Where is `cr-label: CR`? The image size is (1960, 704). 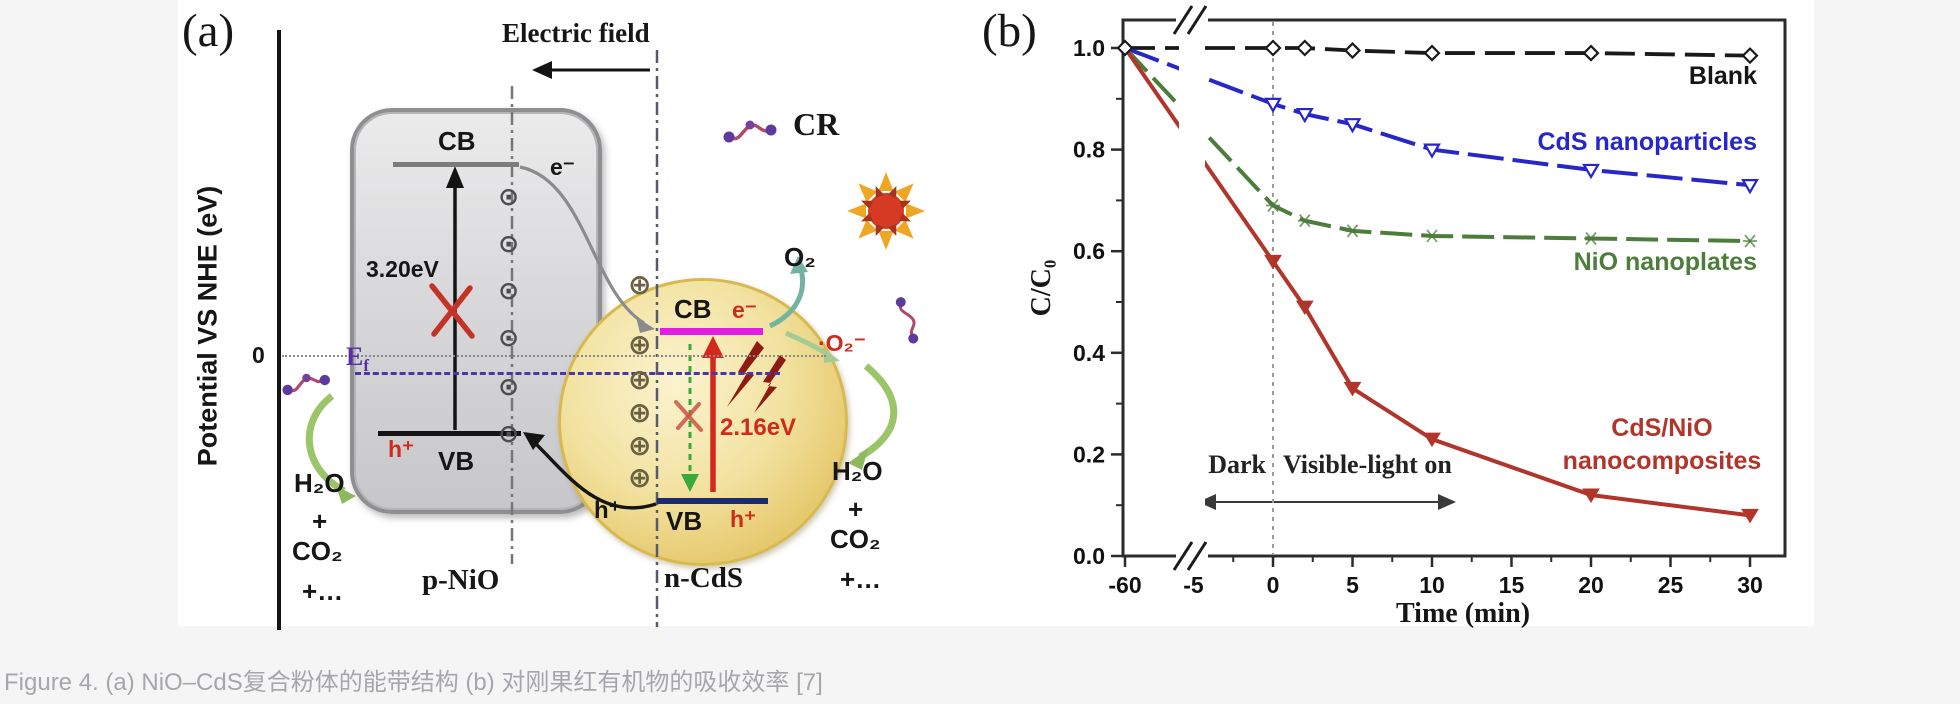 cr-label: CR is located at coordinates (816, 124).